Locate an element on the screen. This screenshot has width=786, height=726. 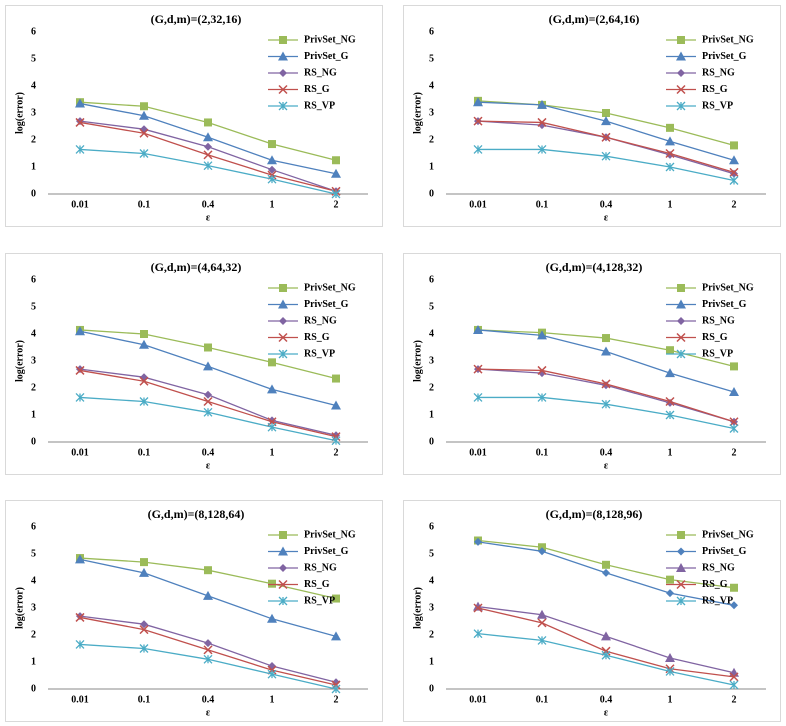
x-axis-label: ε is located at coordinates (208, 217).